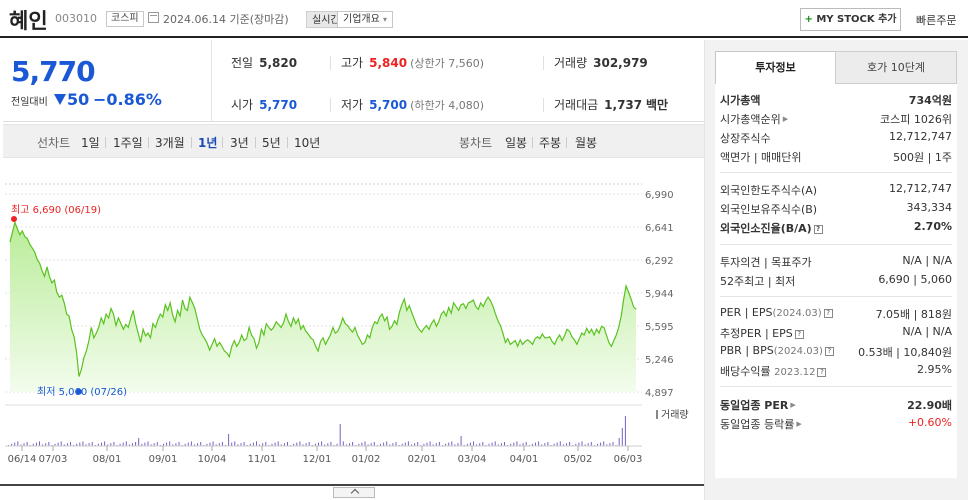 The height and width of the screenshot is (500, 968). What do you see at coordinates (307, 143) in the screenshot?
I see `tab-10y: 10년` at bounding box center [307, 143].